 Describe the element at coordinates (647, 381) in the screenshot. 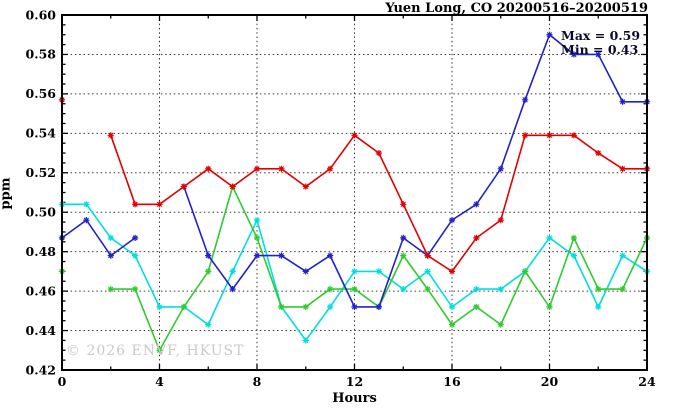

I see `x-tick-label: 24` at that location.